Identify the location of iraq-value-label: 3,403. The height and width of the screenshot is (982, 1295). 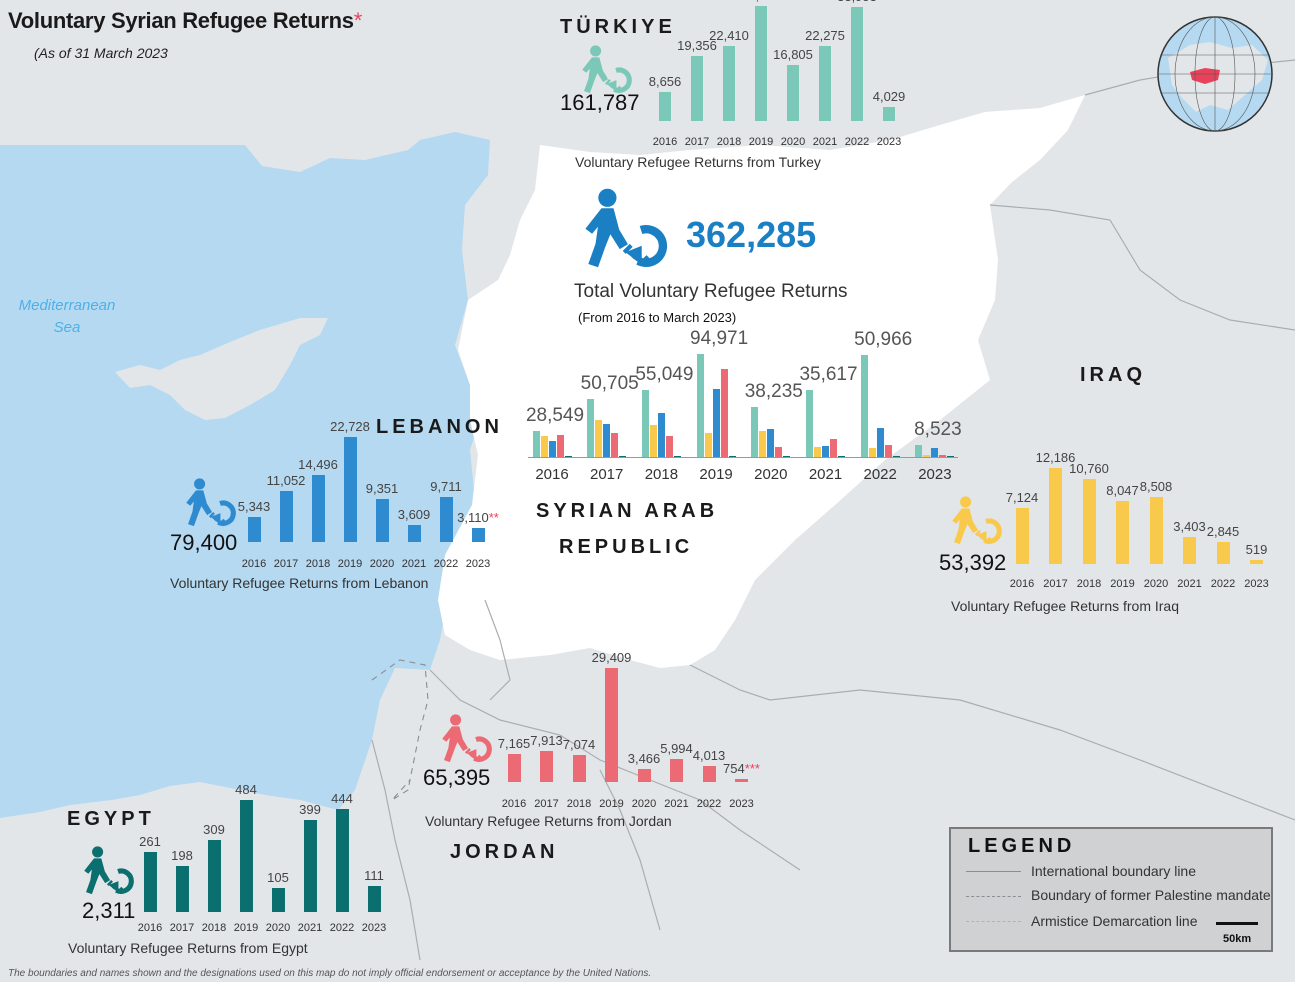
(1189, 527).